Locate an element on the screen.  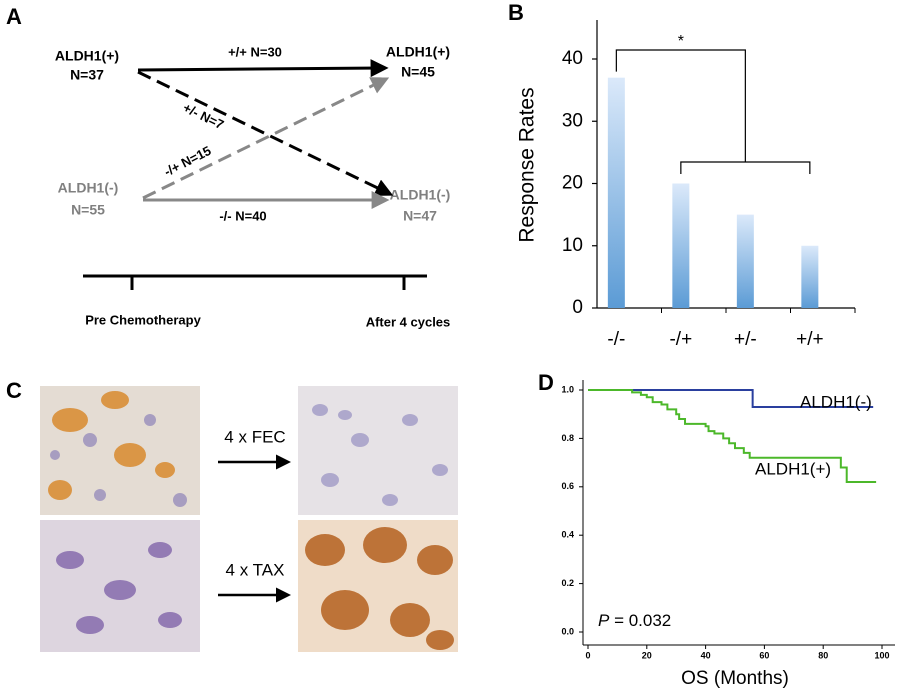
node-count: N=37 is located at coordinates (87, 75).